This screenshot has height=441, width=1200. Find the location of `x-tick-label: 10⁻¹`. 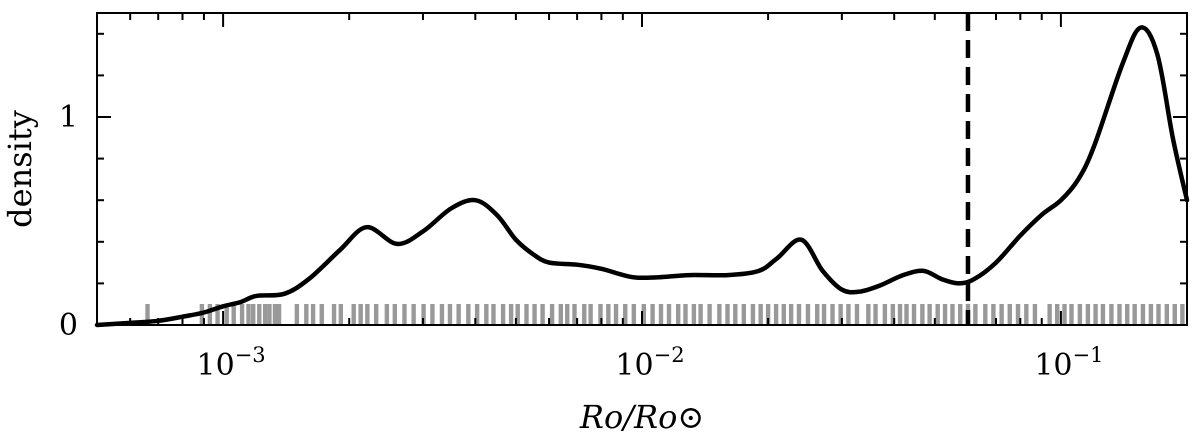

x-tick-label: 10⁻¹ is located at coordinates (1068, 363).